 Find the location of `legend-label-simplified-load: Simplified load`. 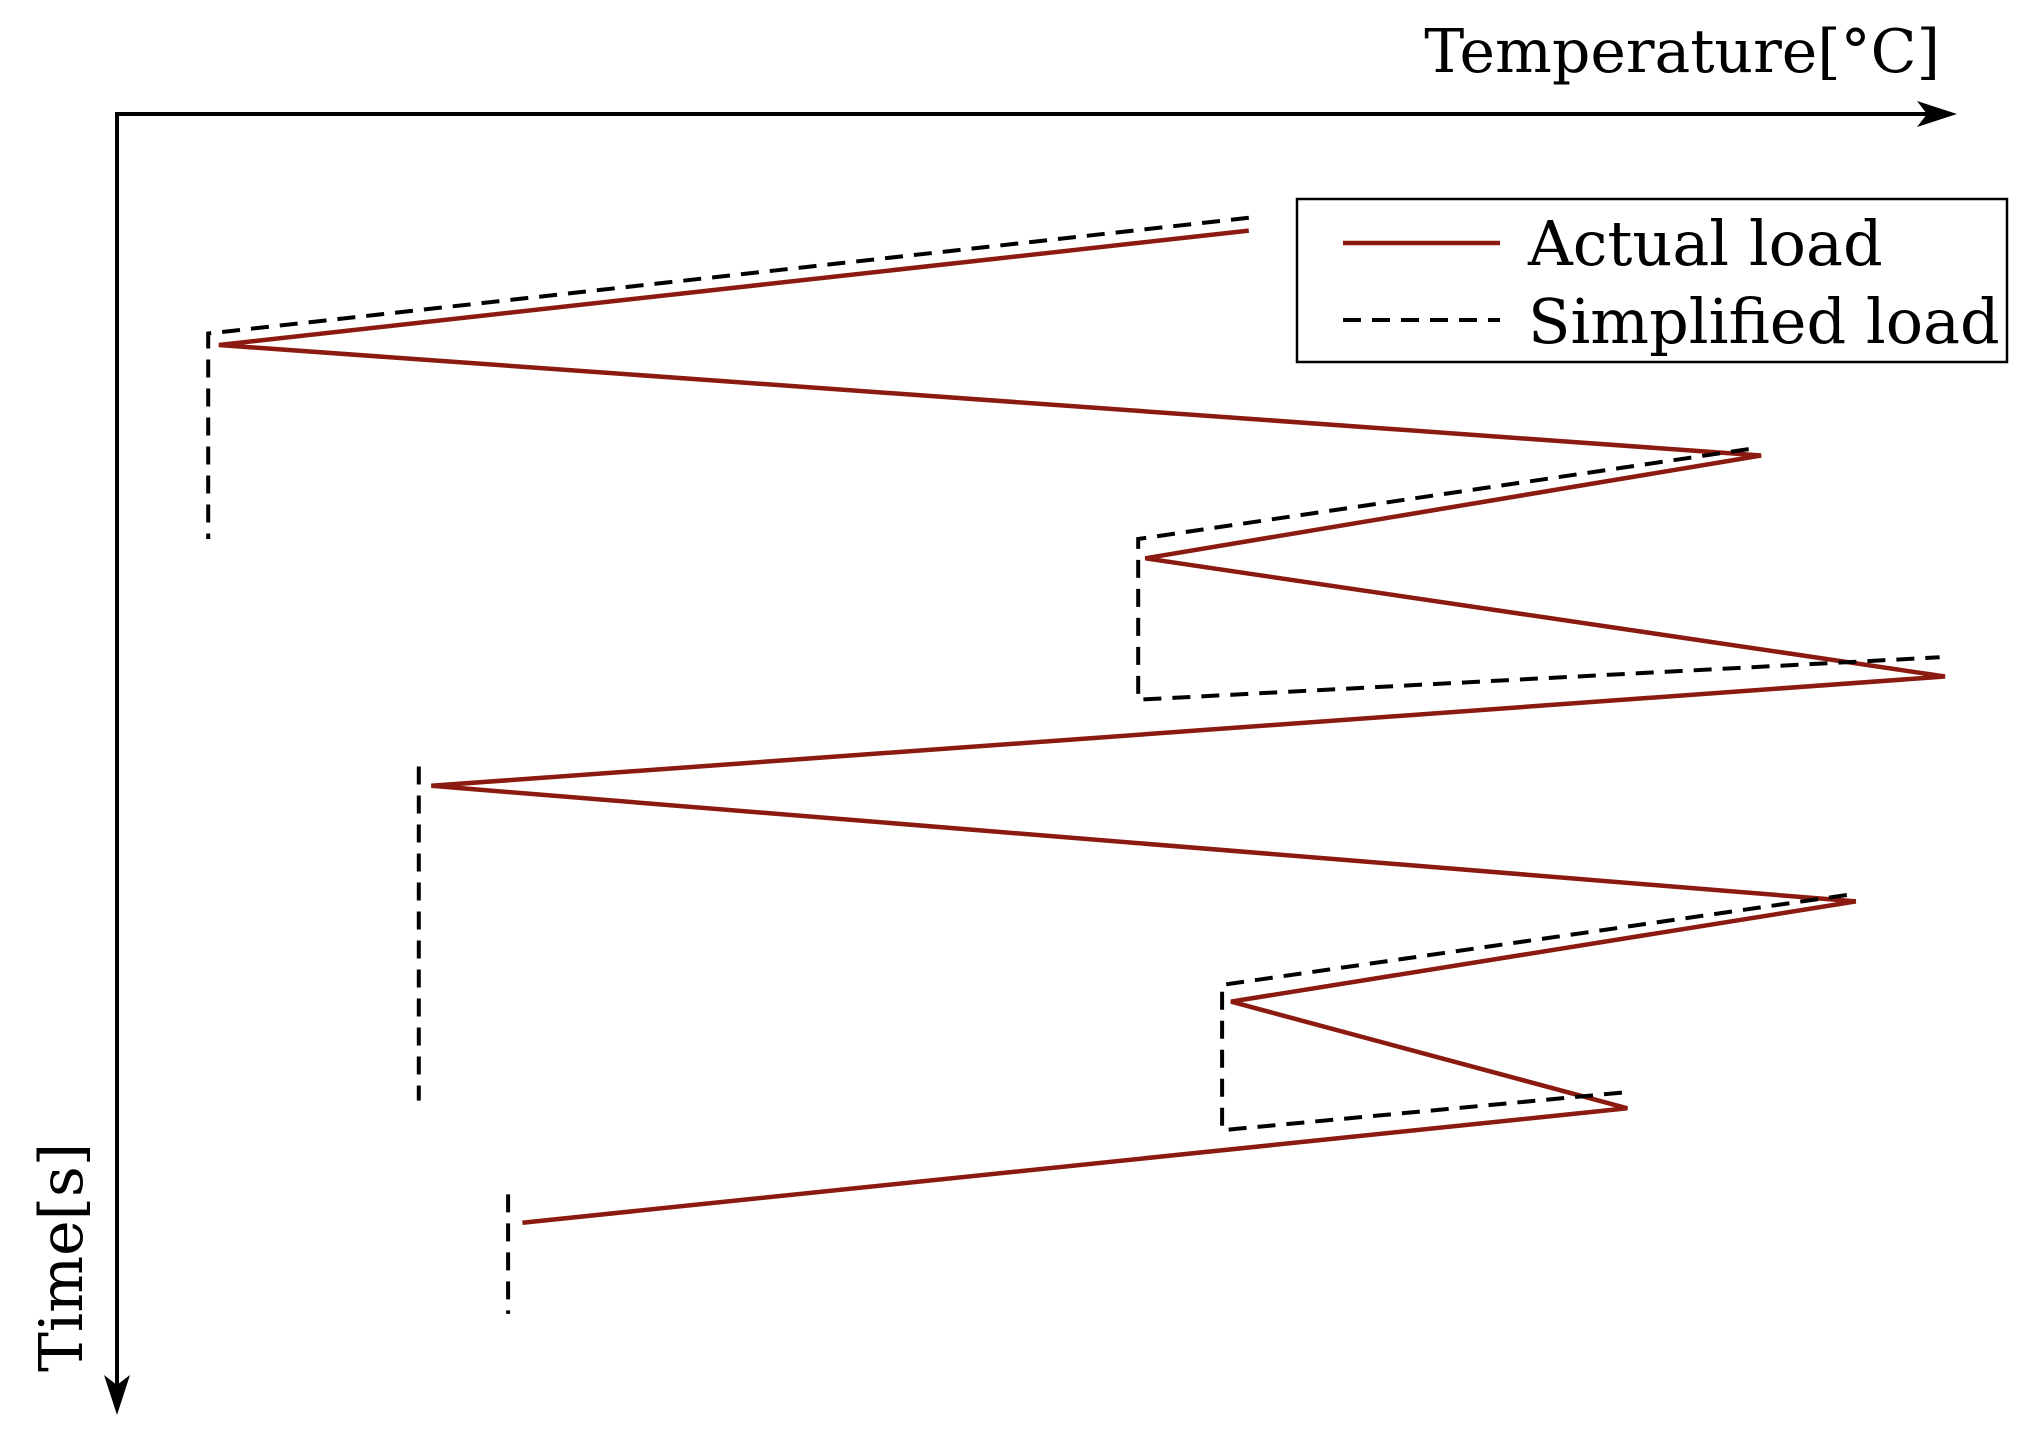

legend-label-simplified-load: Simplified load is located at coordinates (1764, 321).